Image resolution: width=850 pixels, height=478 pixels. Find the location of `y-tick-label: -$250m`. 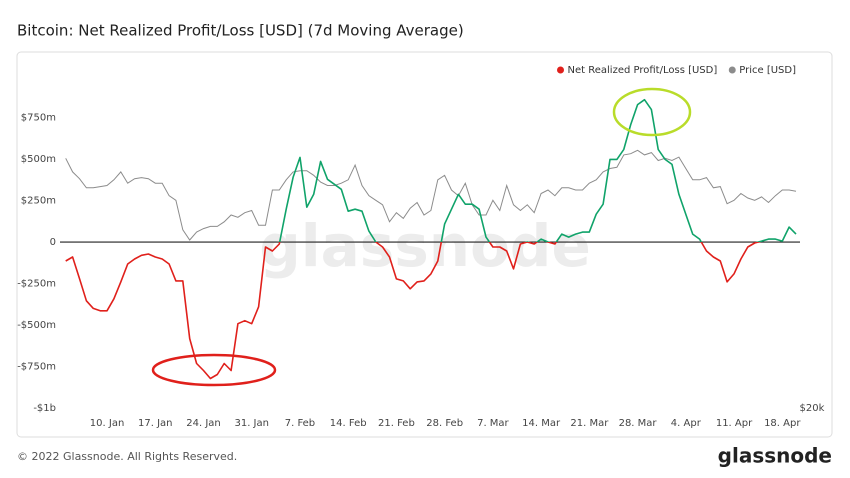

y-tick-label: -$250m is located at coordinates (36, 284).